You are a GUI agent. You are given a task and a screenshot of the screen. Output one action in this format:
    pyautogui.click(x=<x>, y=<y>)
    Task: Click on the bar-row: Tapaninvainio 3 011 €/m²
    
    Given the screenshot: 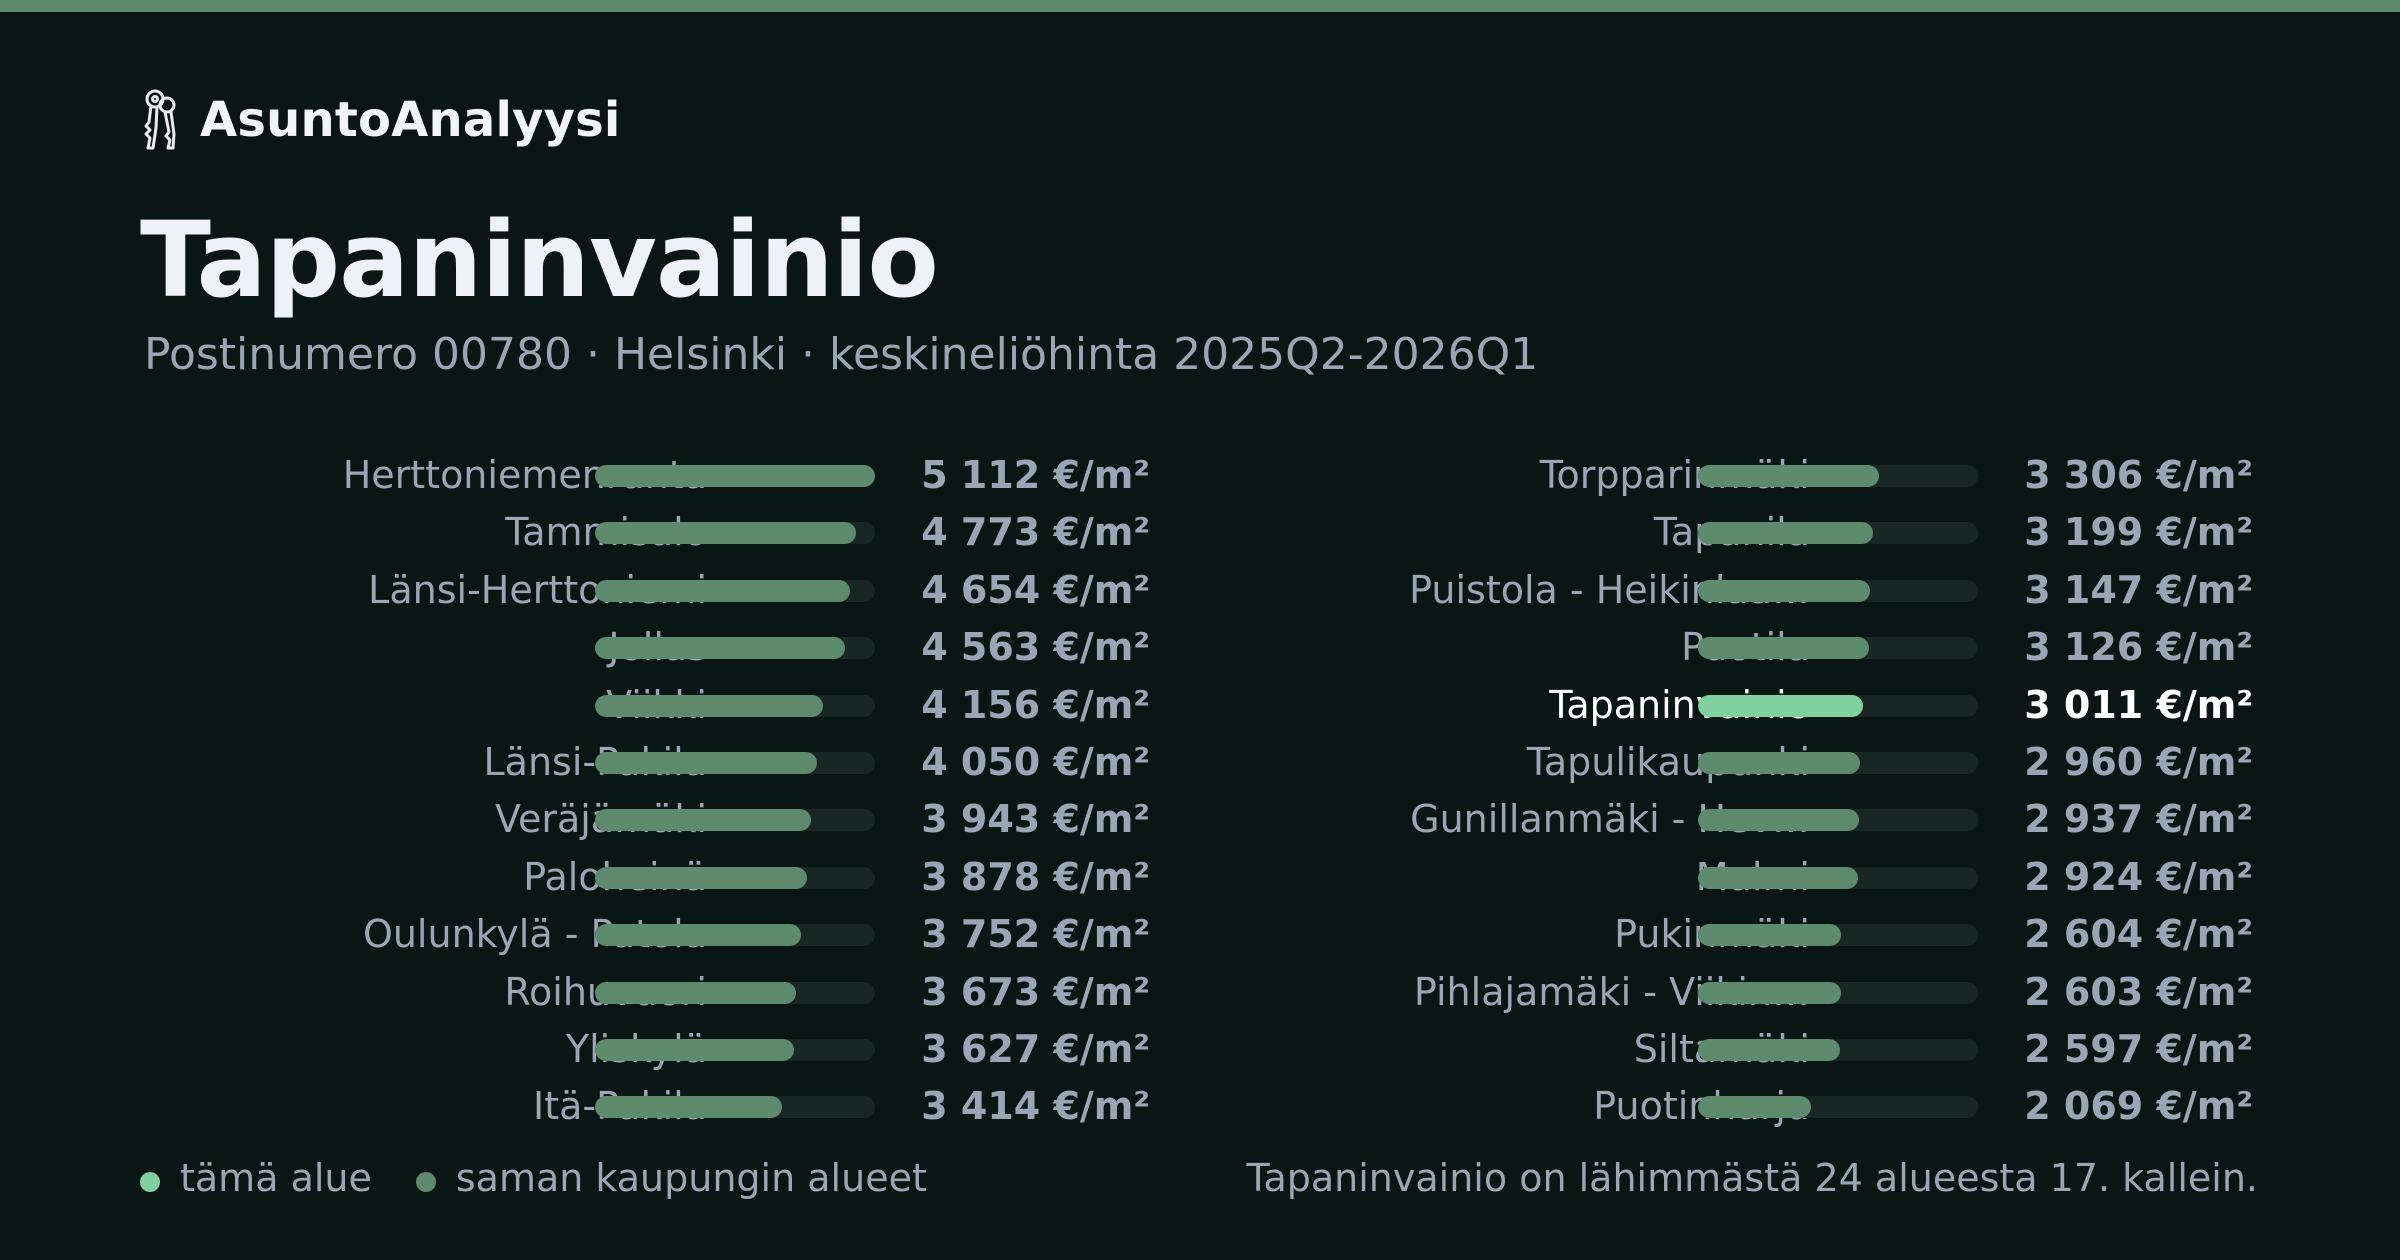 What is the action you would take?
    pyautogui.click(x=1748, y=705)
    